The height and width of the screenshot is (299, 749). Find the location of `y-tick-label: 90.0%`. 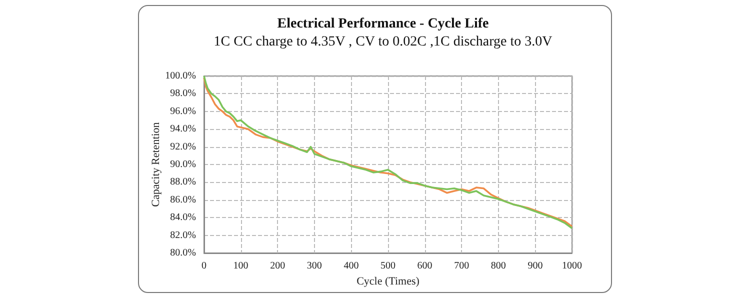

y-tick-label: 90.0% is located at coordinates (183, 164).